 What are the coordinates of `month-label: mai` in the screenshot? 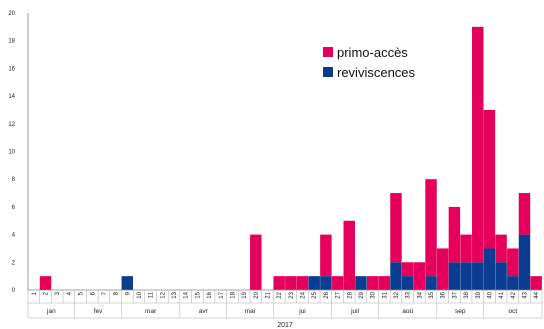 It's located at (250, 311).